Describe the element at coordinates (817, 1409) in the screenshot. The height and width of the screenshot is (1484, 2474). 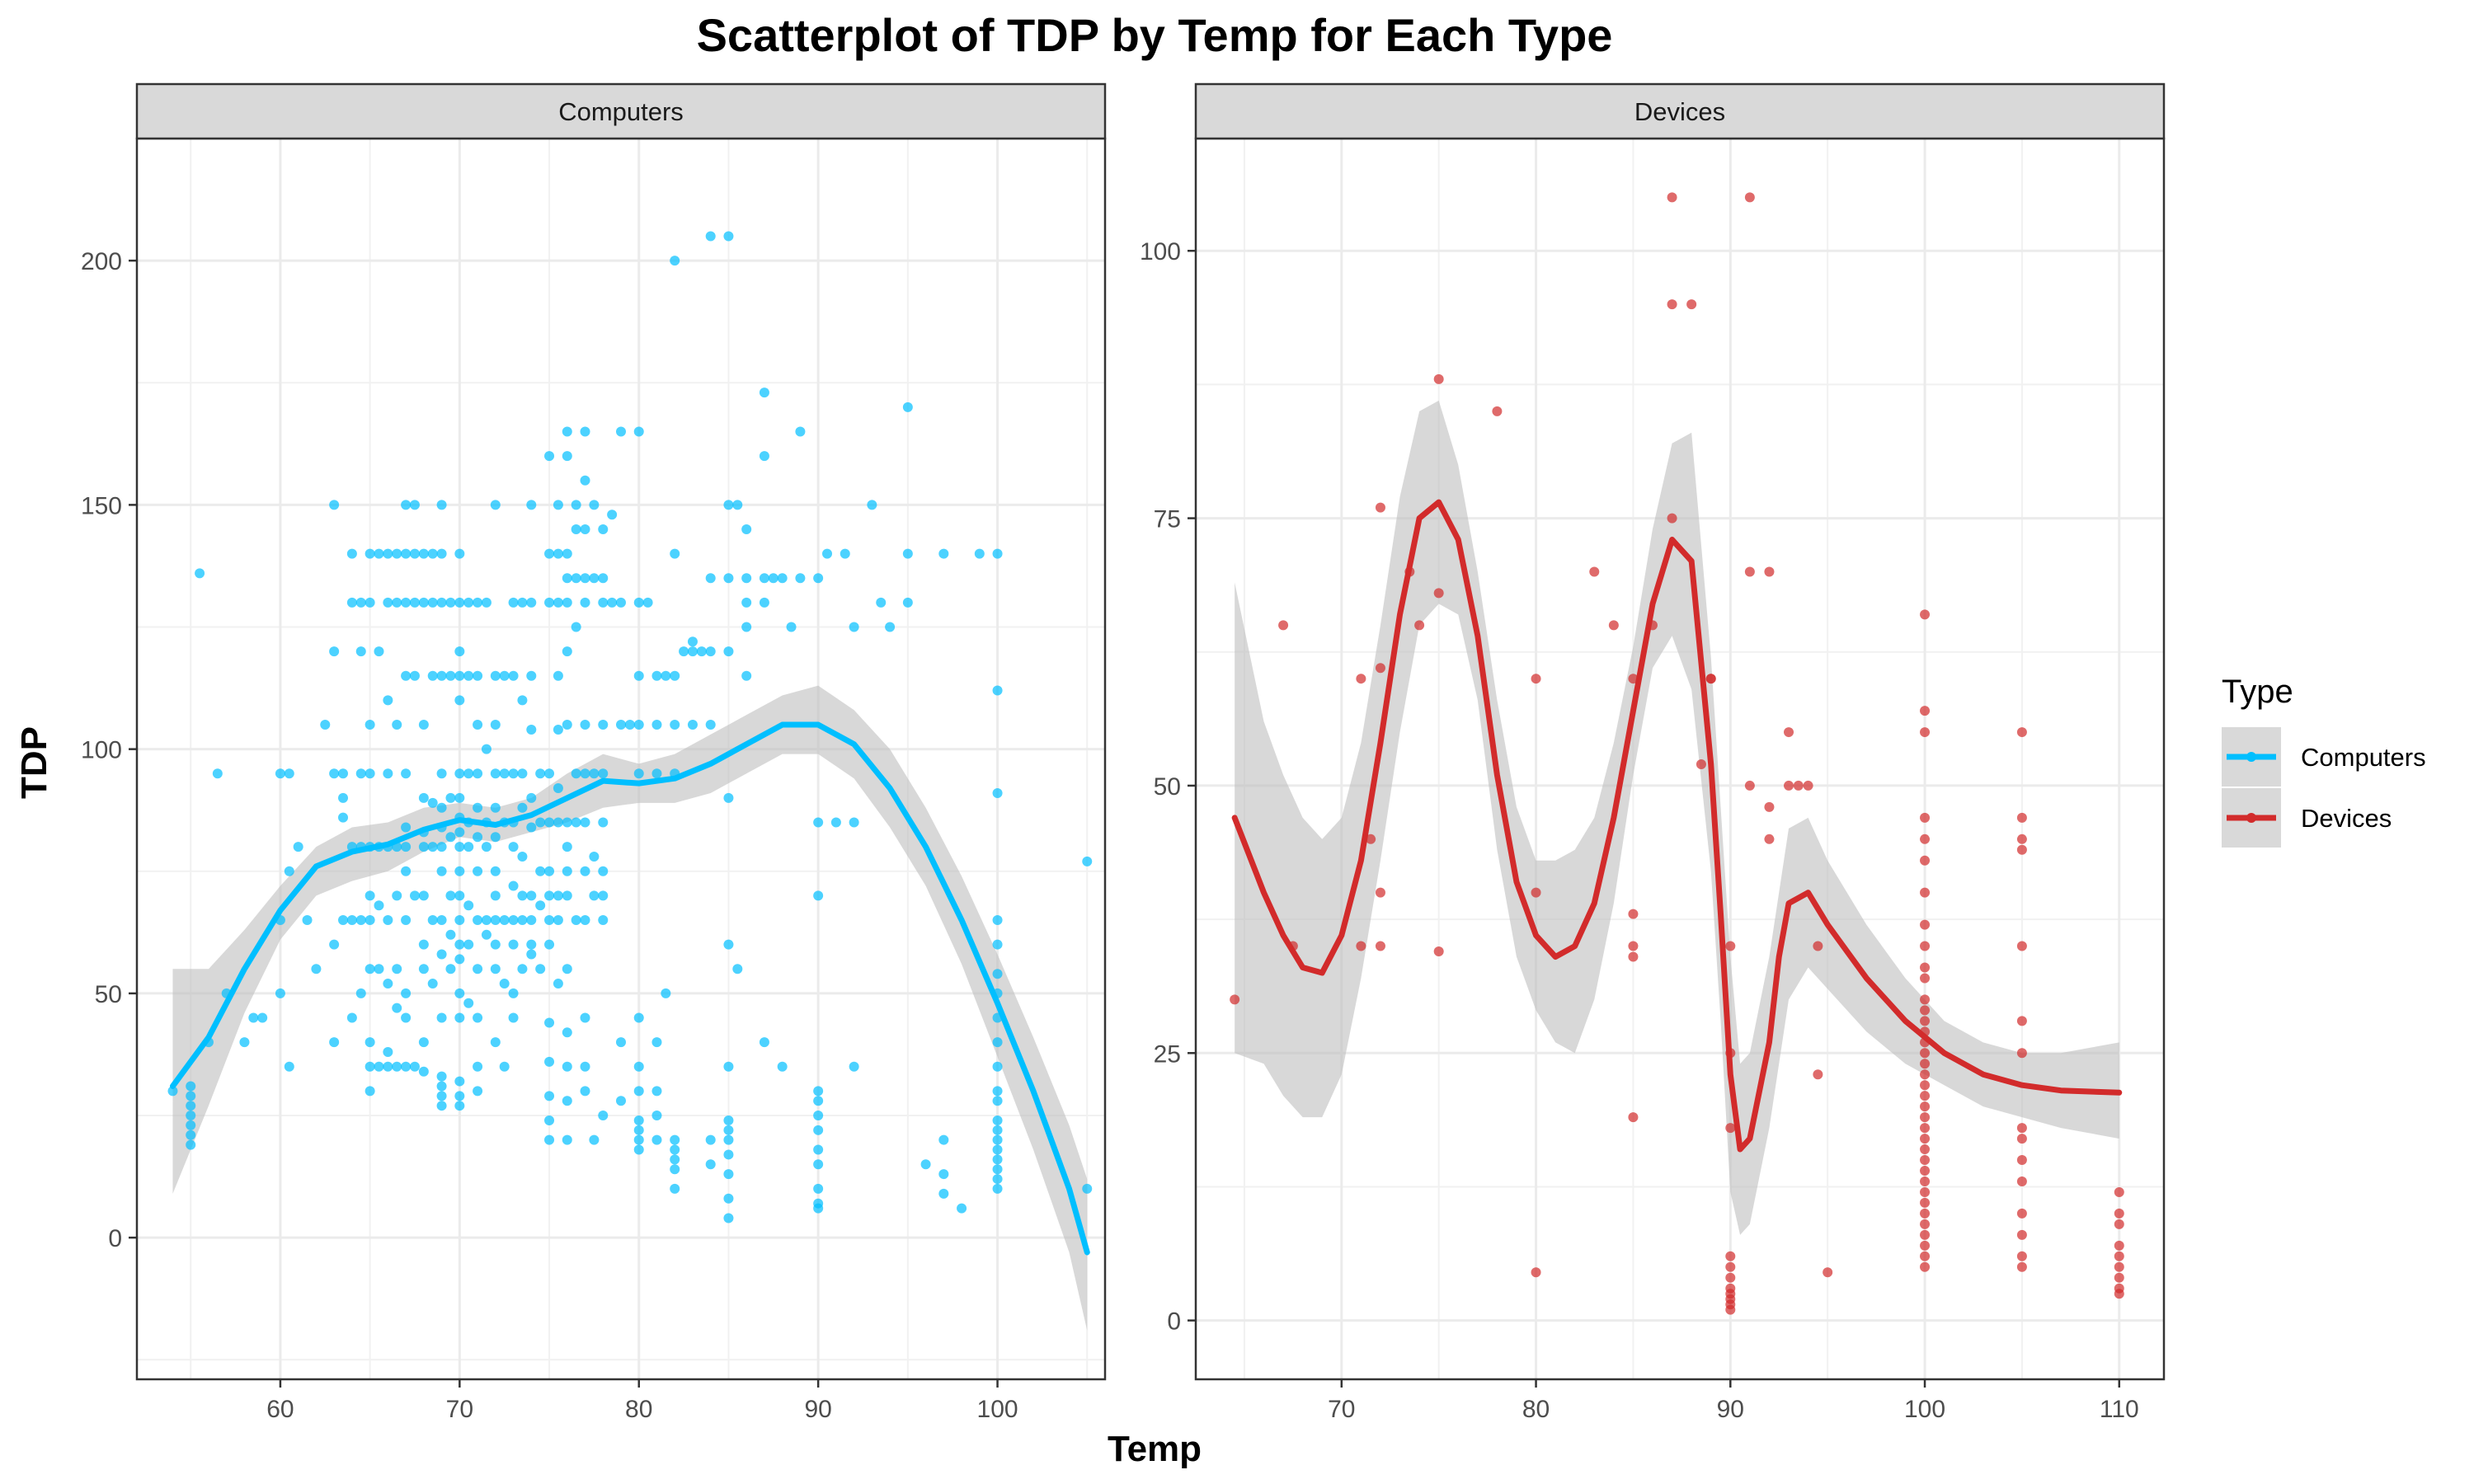
I see `x-tick-label: 90` at that location.